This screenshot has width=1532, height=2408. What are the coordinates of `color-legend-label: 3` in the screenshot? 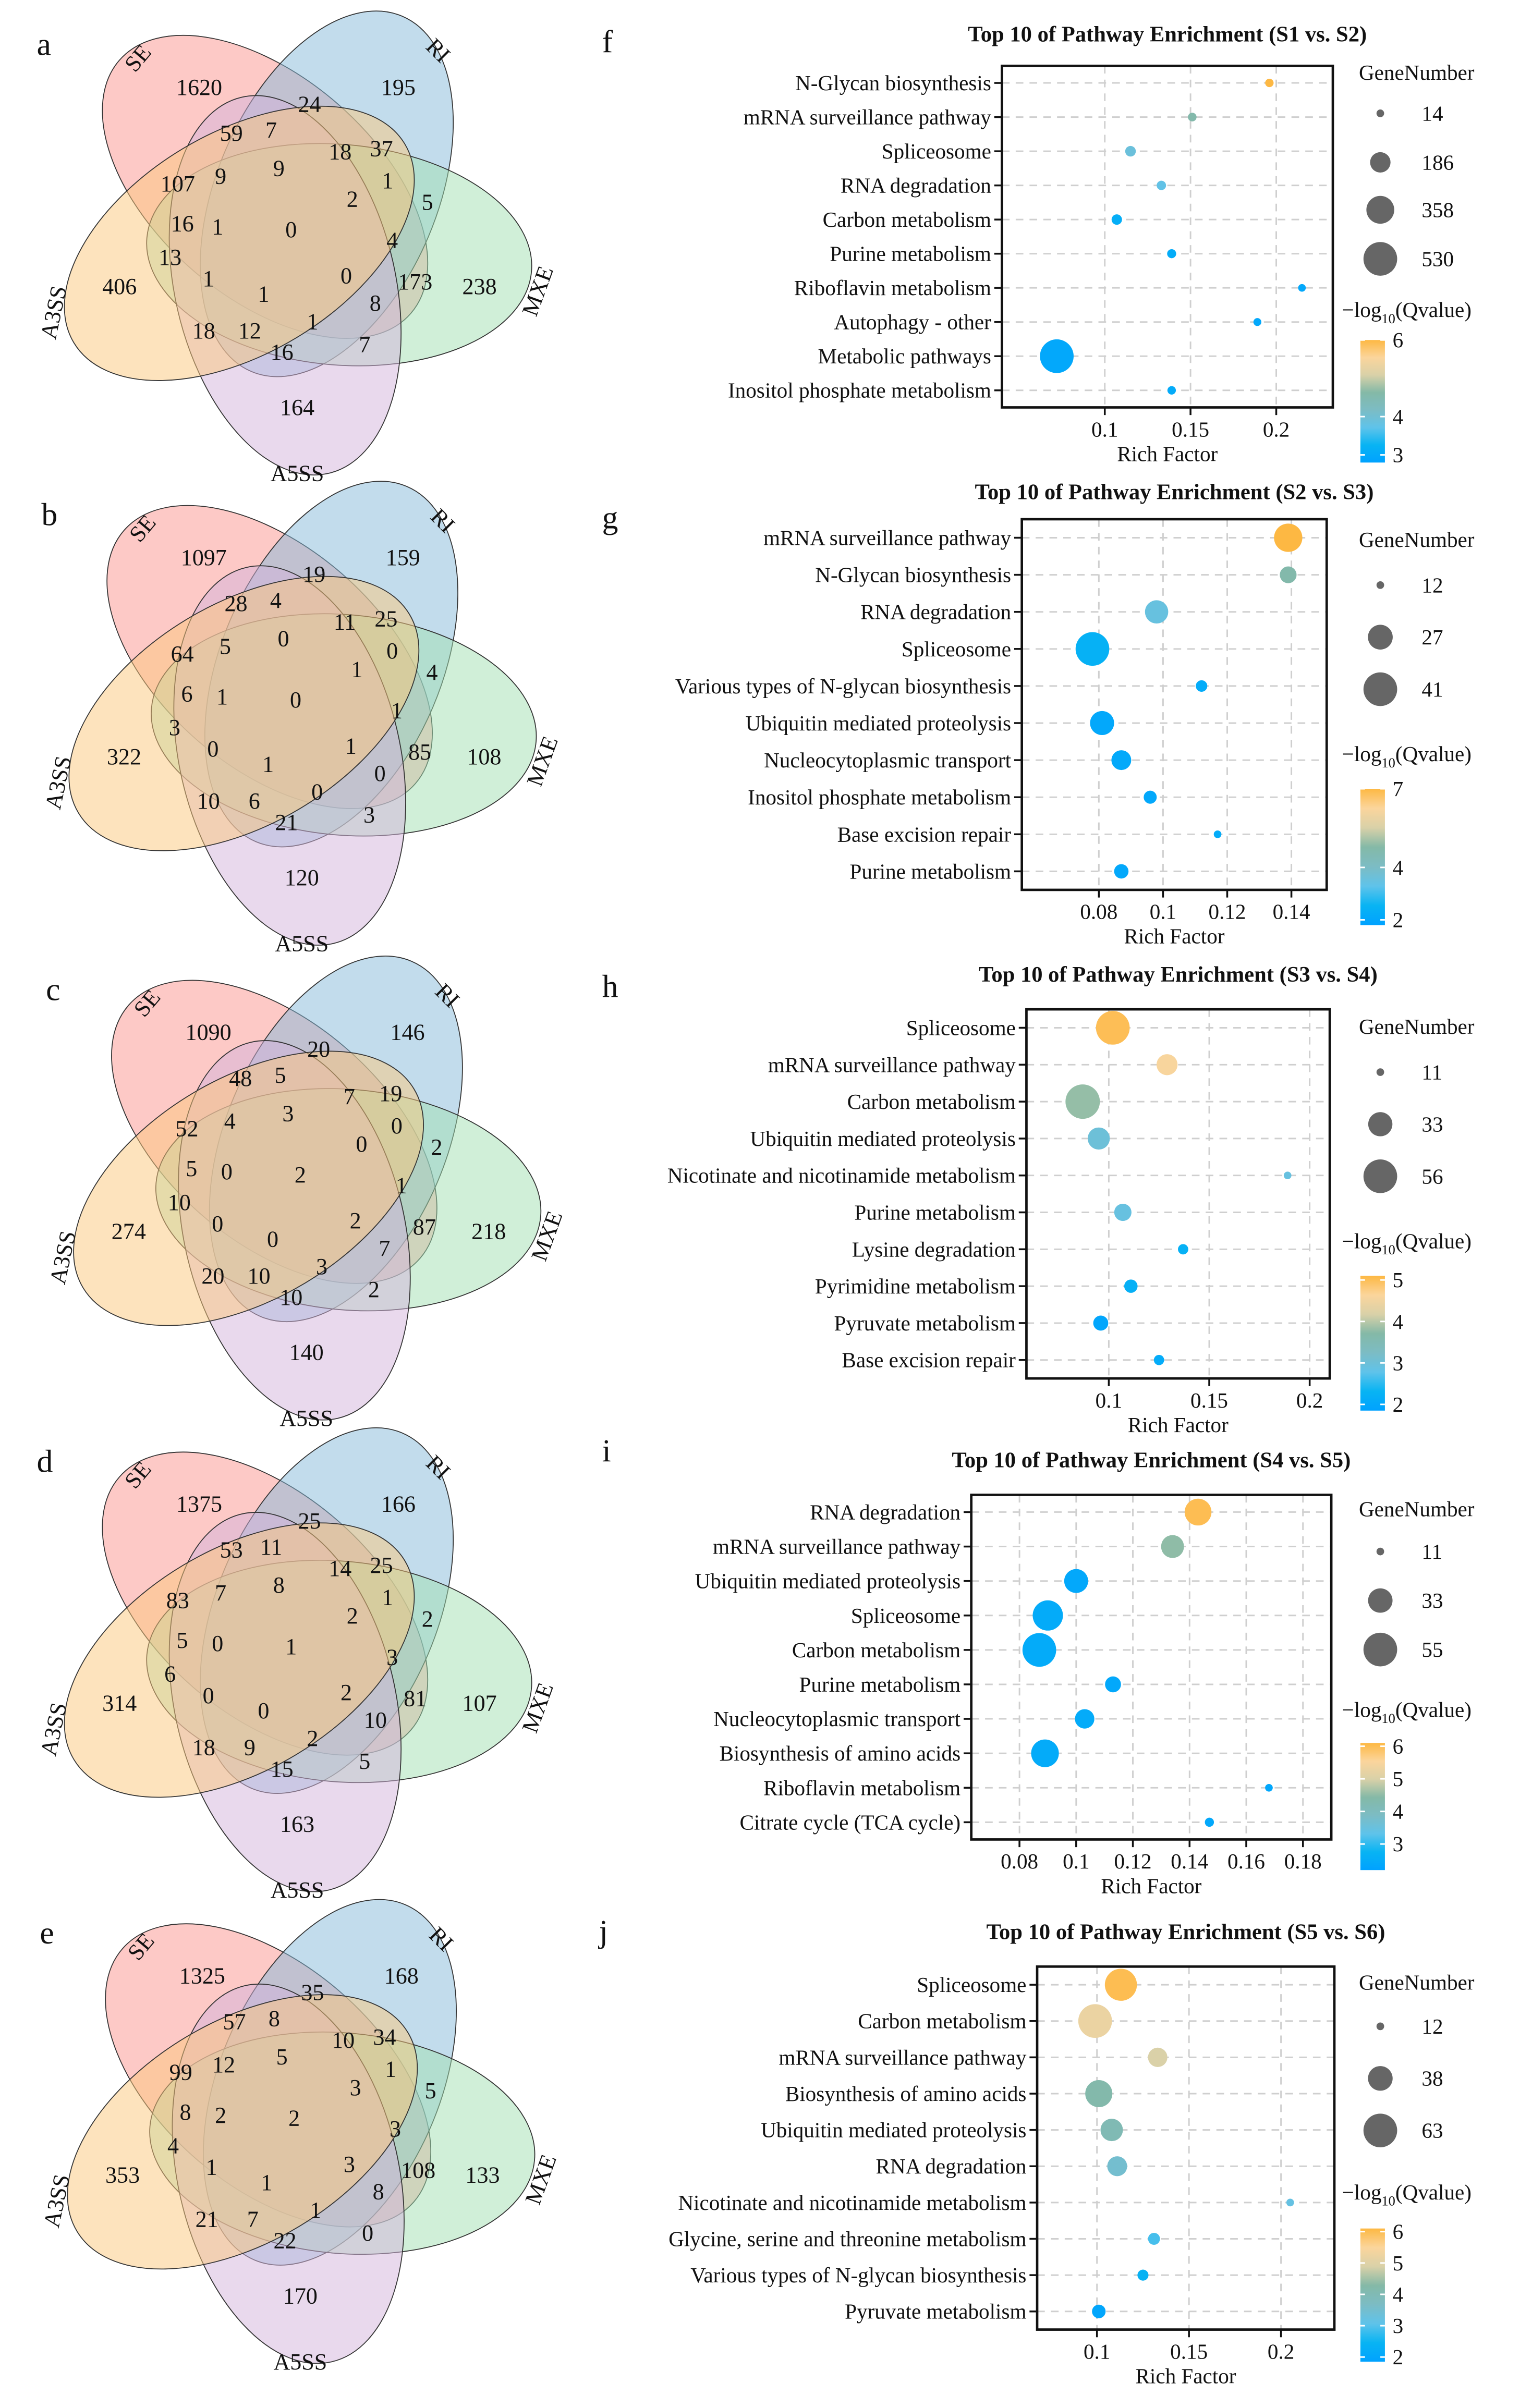 It's located at (1398, 2326).